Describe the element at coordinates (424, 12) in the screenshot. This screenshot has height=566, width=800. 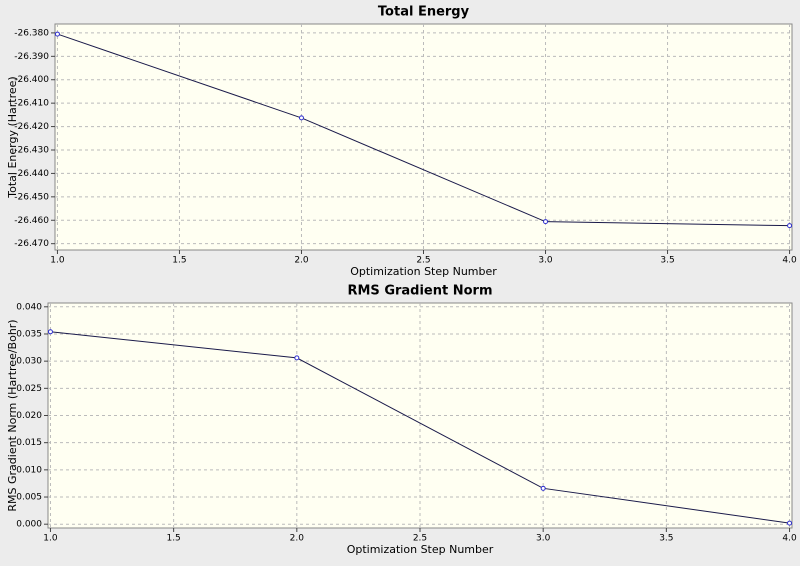
I see `chart-title: Total Energy` at that location.